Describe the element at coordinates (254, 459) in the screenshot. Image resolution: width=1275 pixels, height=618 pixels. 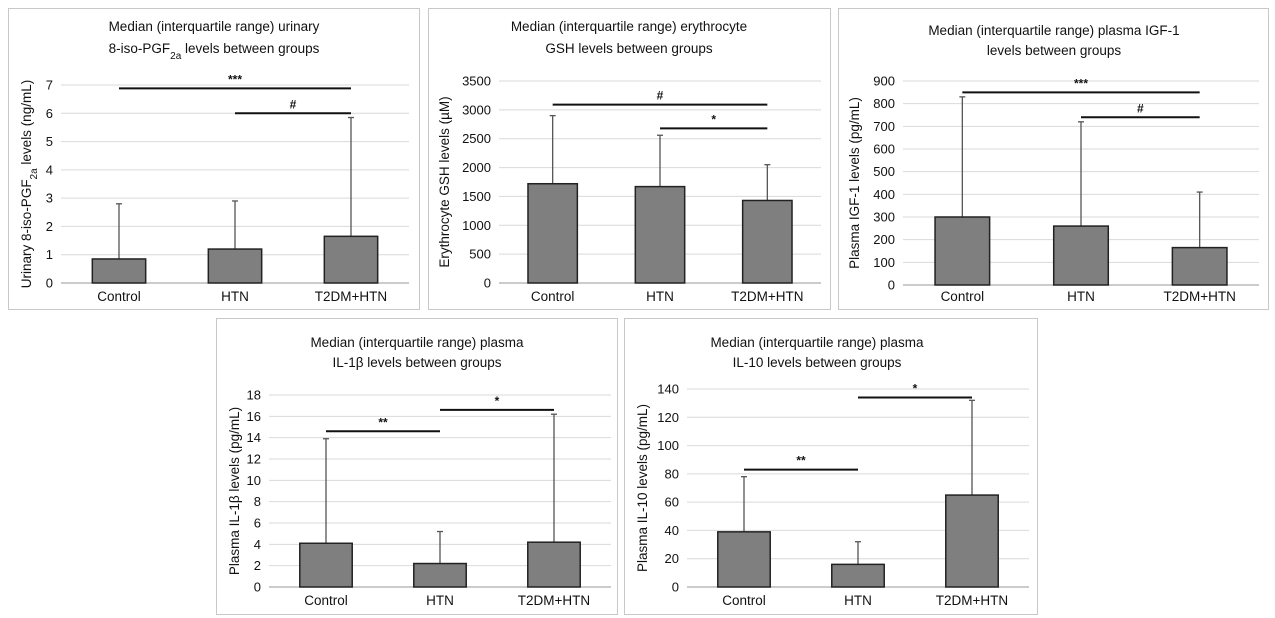
I see `y-tick-label: 12` at that location.